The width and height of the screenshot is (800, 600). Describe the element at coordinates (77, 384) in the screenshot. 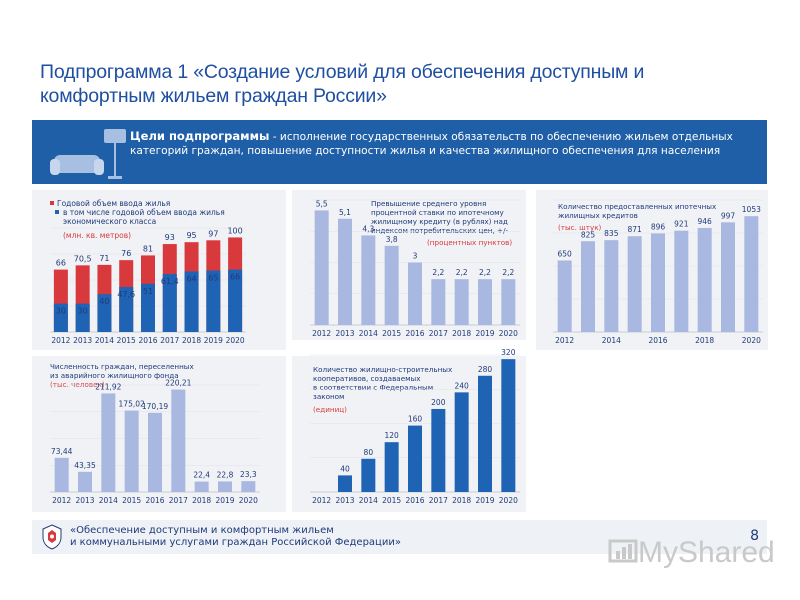

I see `chart4-unit: (тыс. человек)` at that location.